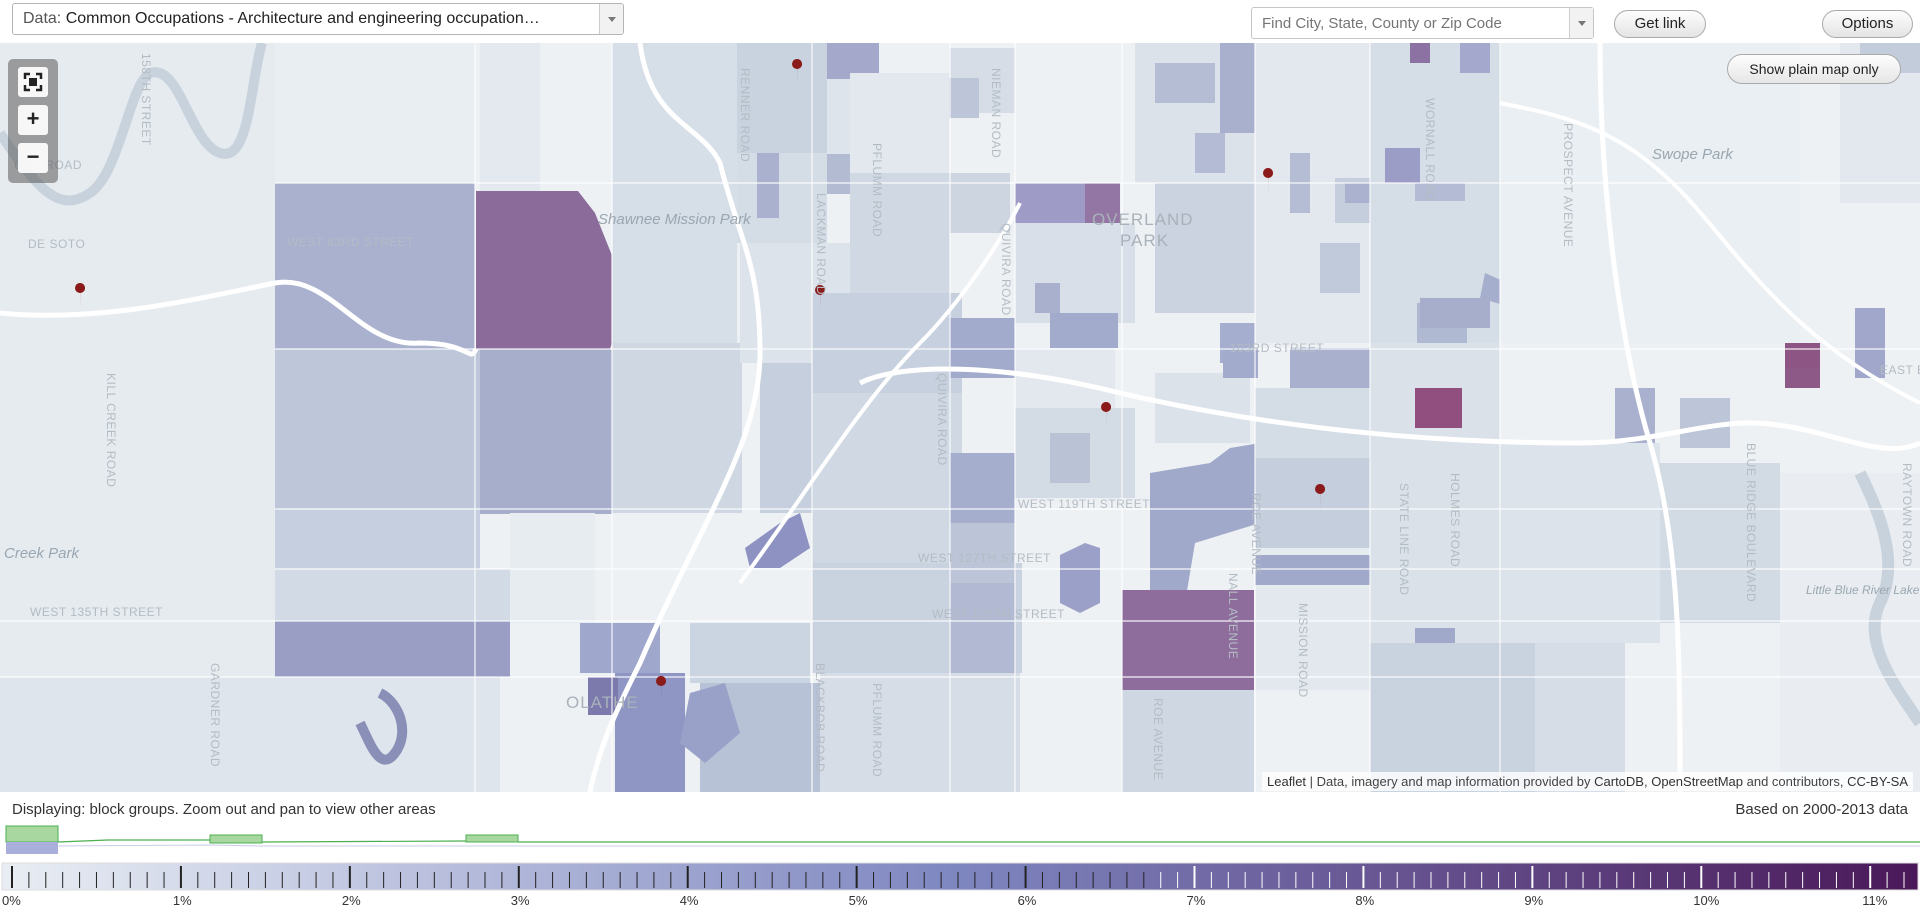 The width and height of the screenshot is (1920, 912). I want to click on legend-tick-label: 10%, so click(1706, 900).